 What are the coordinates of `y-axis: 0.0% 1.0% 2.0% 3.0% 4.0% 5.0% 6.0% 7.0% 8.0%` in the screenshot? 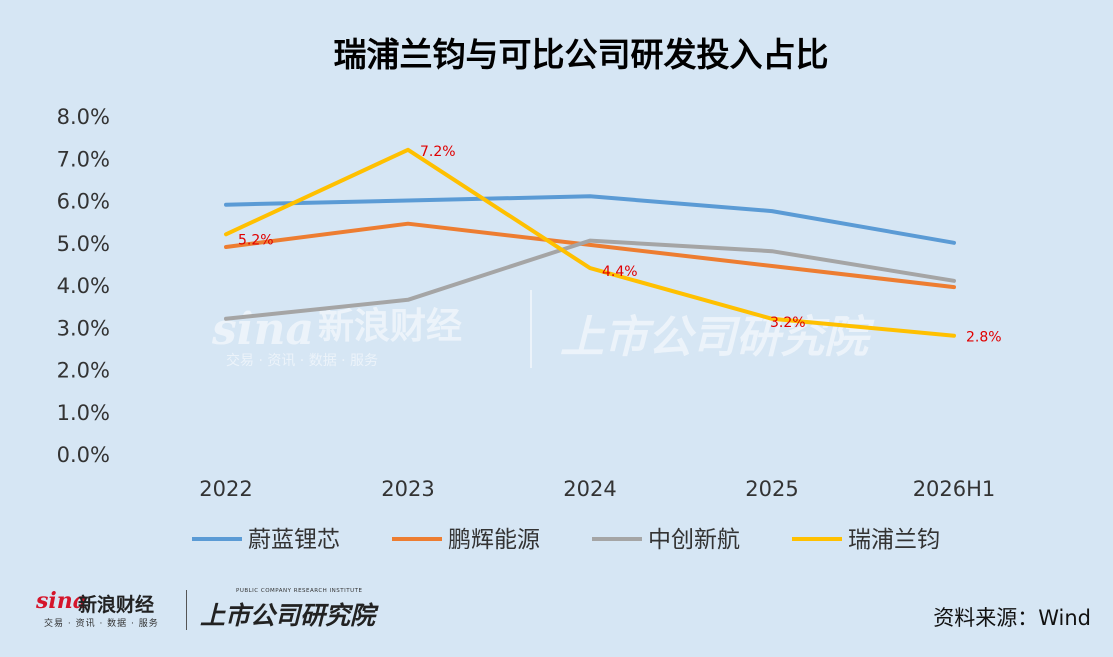 It's located at (83, 286).